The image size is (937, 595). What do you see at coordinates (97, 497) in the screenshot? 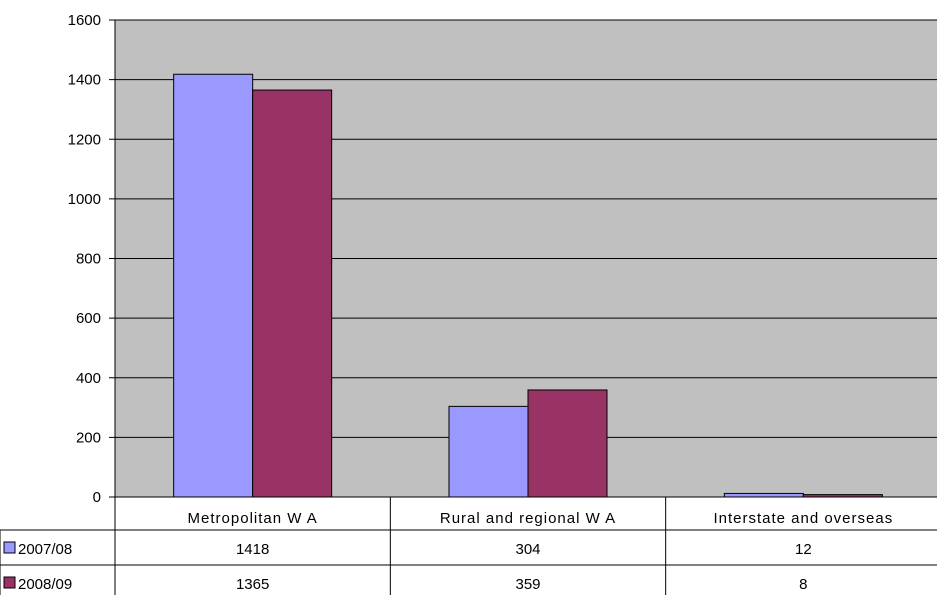
I see `y-tick-label: 0` at bounding box center [97, 497].